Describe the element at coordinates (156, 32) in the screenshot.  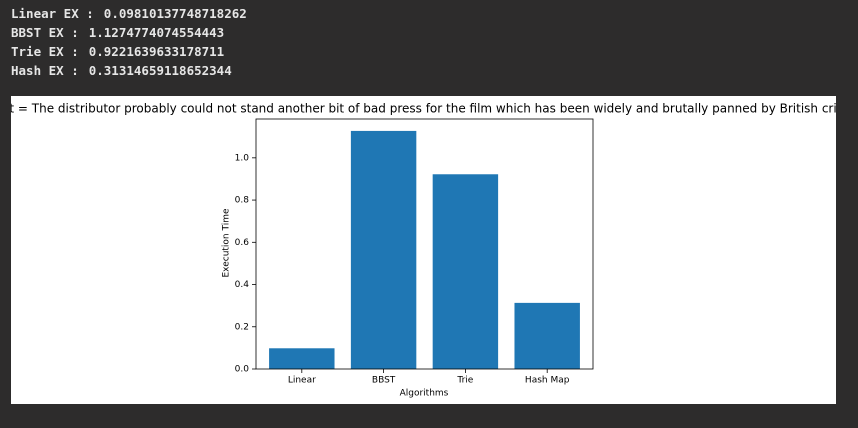
I see `output-value: 1.1274774074554443` at that location.